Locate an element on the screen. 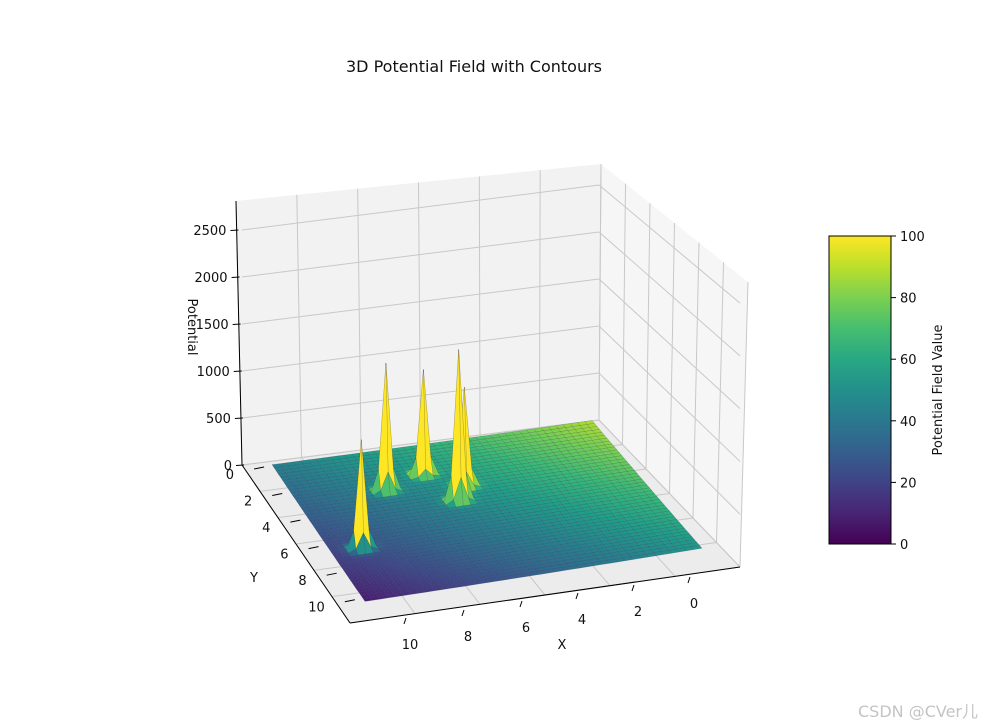  z-tick-label: 1500 is located at coordinates (212, 325).